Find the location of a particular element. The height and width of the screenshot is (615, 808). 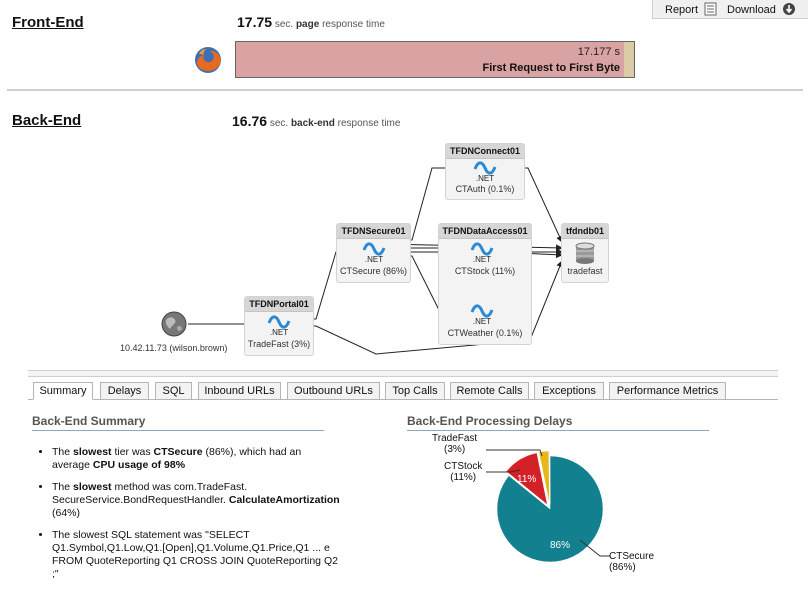

topology-edges is located at coordinates (375, 259).